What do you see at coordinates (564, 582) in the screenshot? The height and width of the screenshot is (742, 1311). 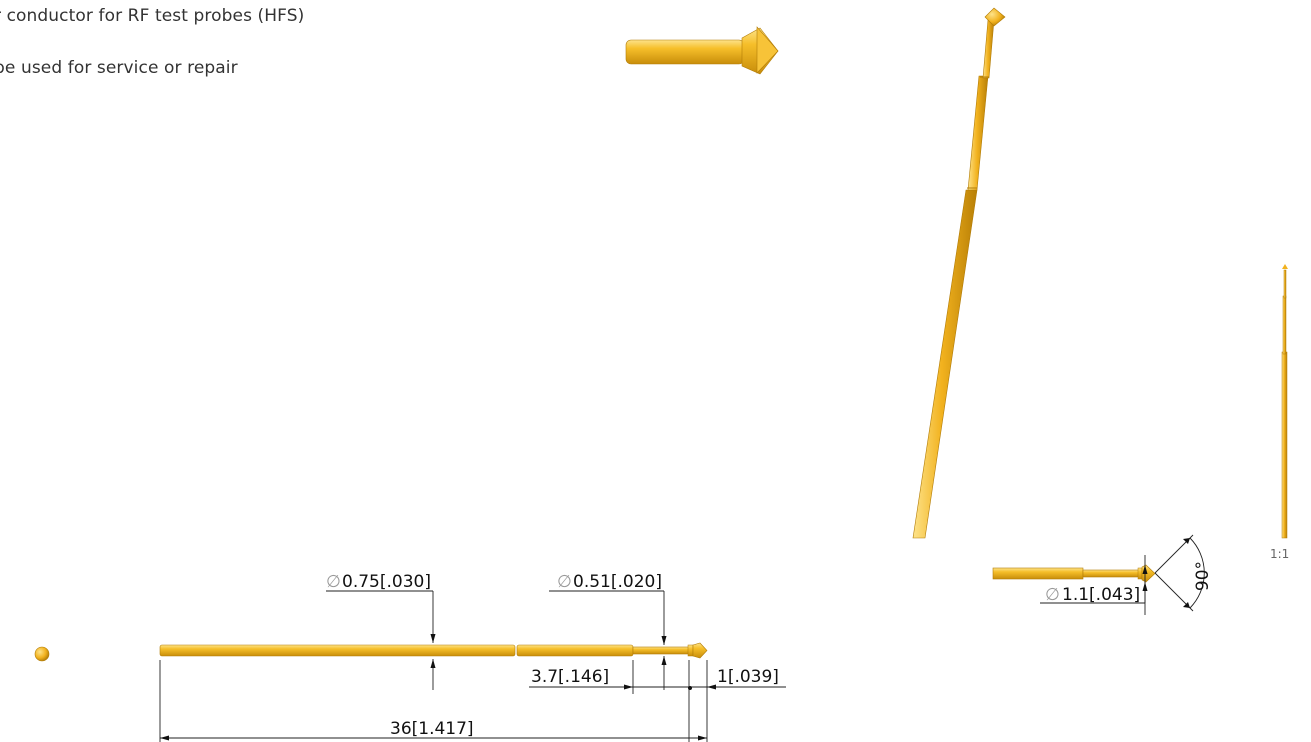 I see `dim-diameter-symbol-2: ∅` at bounding box center [564, 582].